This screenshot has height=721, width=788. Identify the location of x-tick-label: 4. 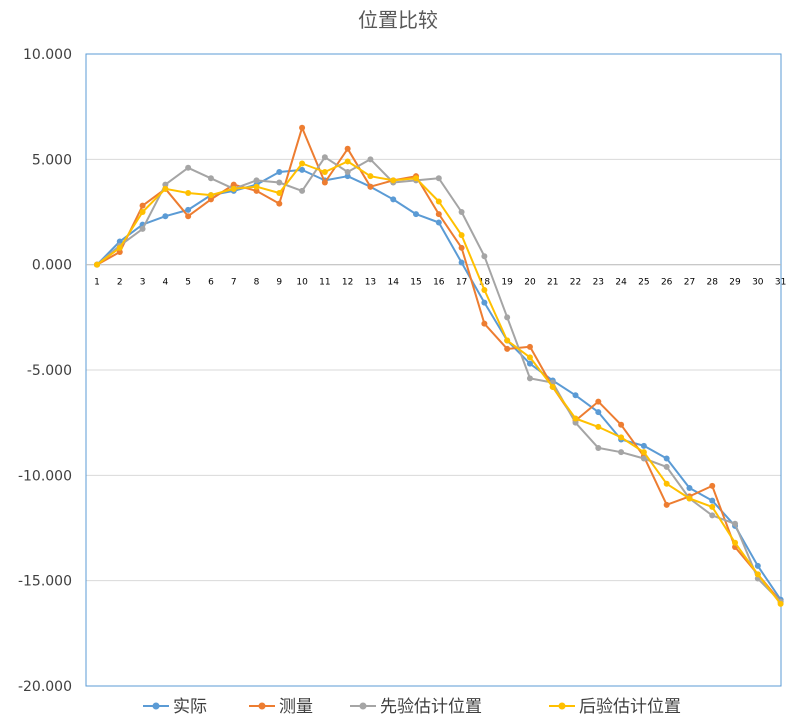
(165, 283).